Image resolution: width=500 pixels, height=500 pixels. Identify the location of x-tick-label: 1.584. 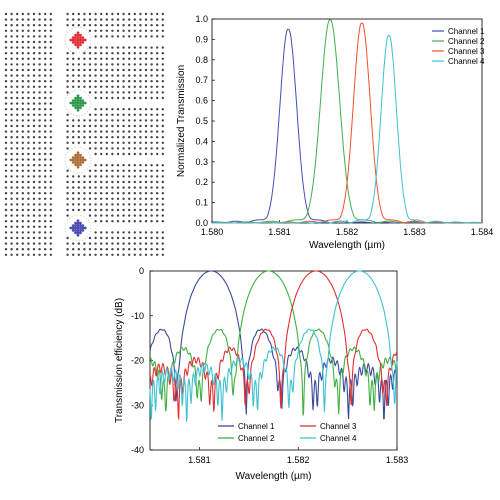
(482, 232).